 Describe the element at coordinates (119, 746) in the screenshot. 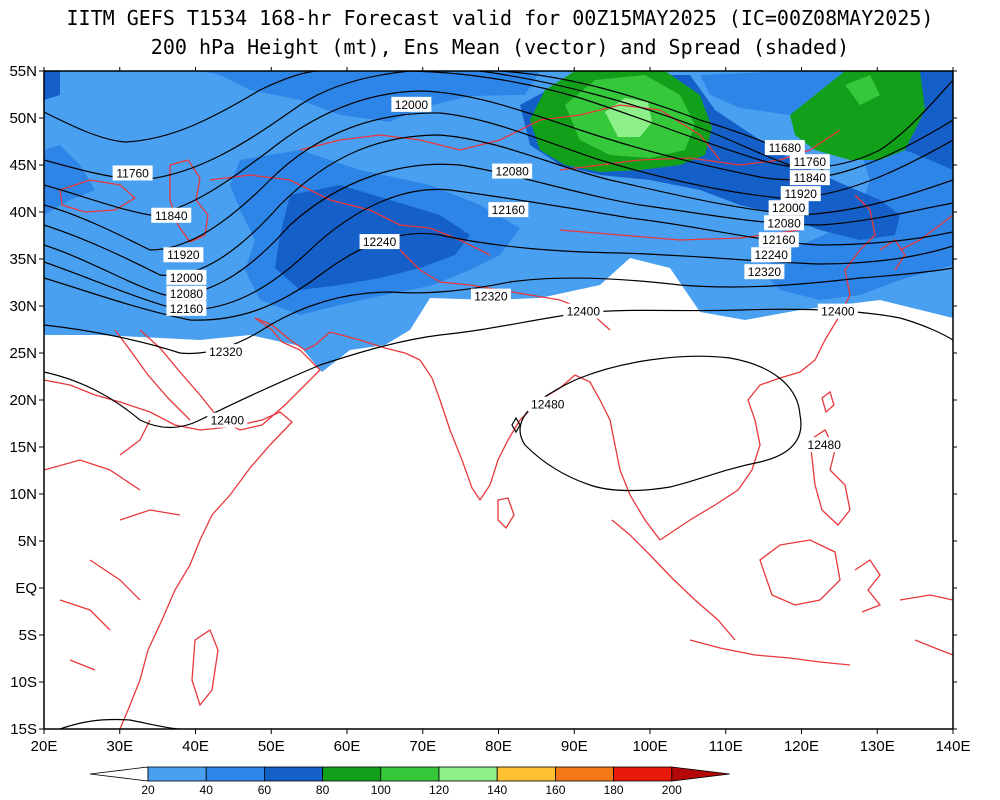

I see `lon-tick-label: 30E` at that location.